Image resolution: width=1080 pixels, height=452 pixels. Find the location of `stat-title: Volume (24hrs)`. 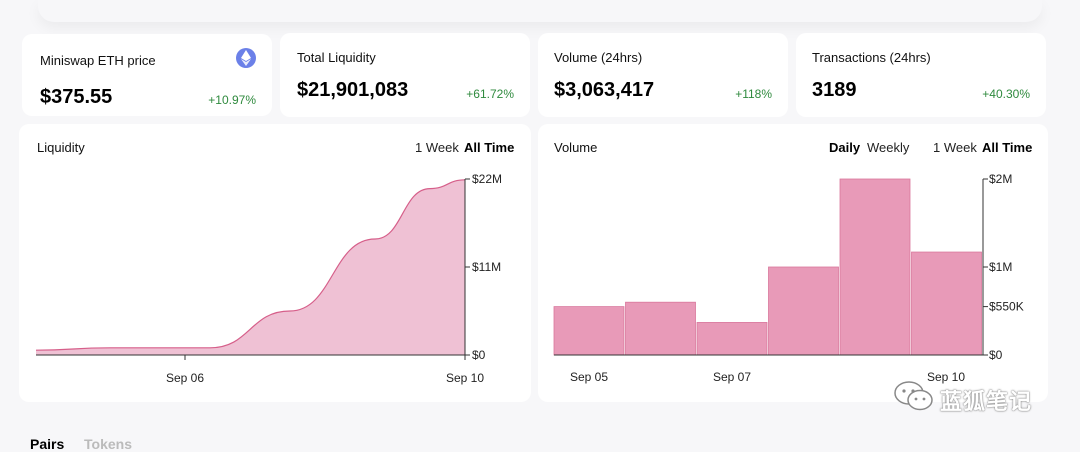

stat-title: Volume (24hrs) is located at coordinates (598, 57).